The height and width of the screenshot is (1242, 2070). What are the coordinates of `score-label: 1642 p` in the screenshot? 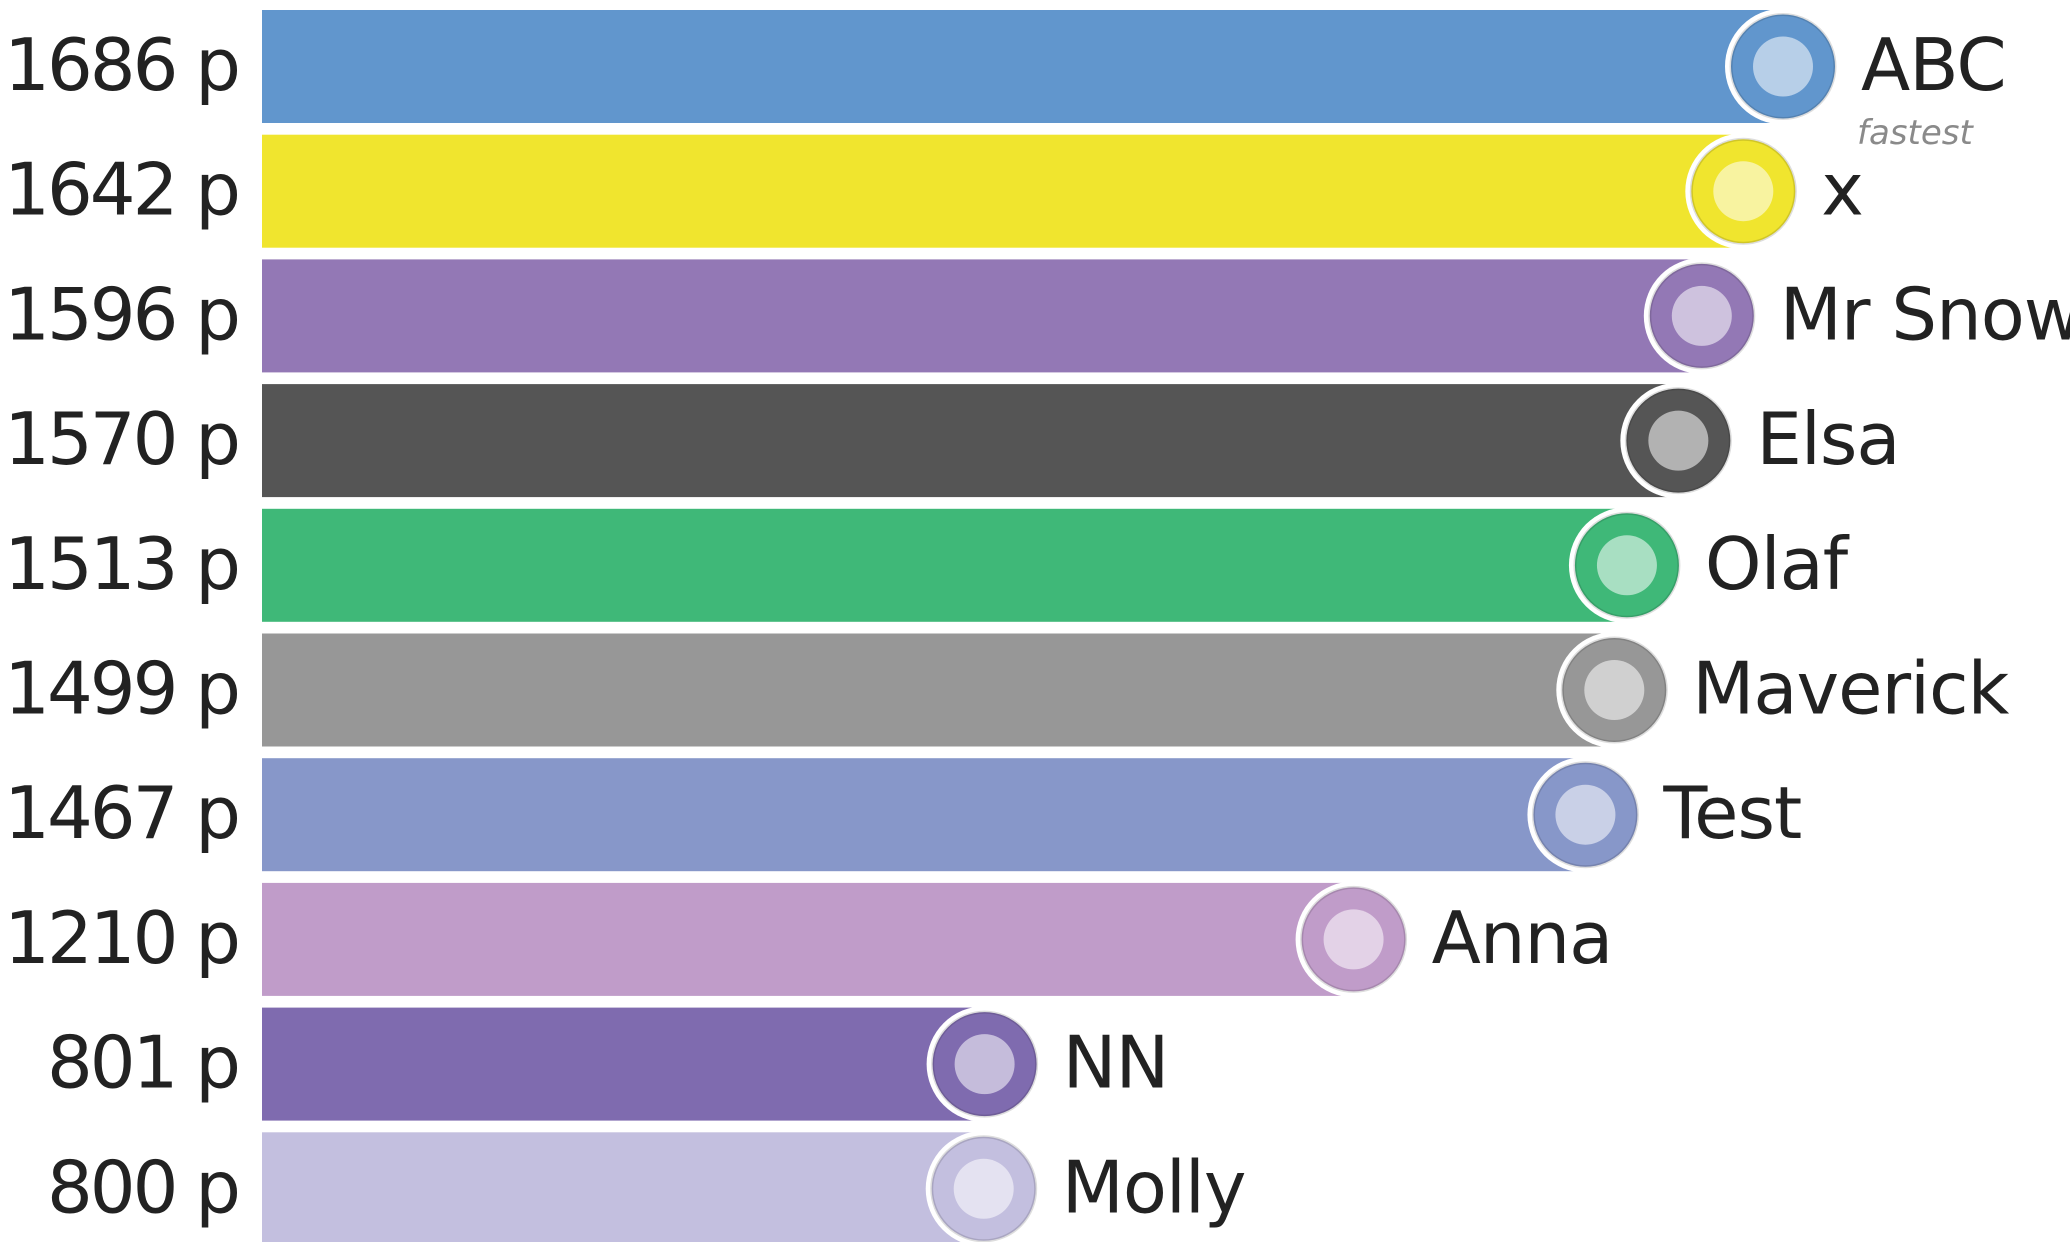 It's located at (121, 190).